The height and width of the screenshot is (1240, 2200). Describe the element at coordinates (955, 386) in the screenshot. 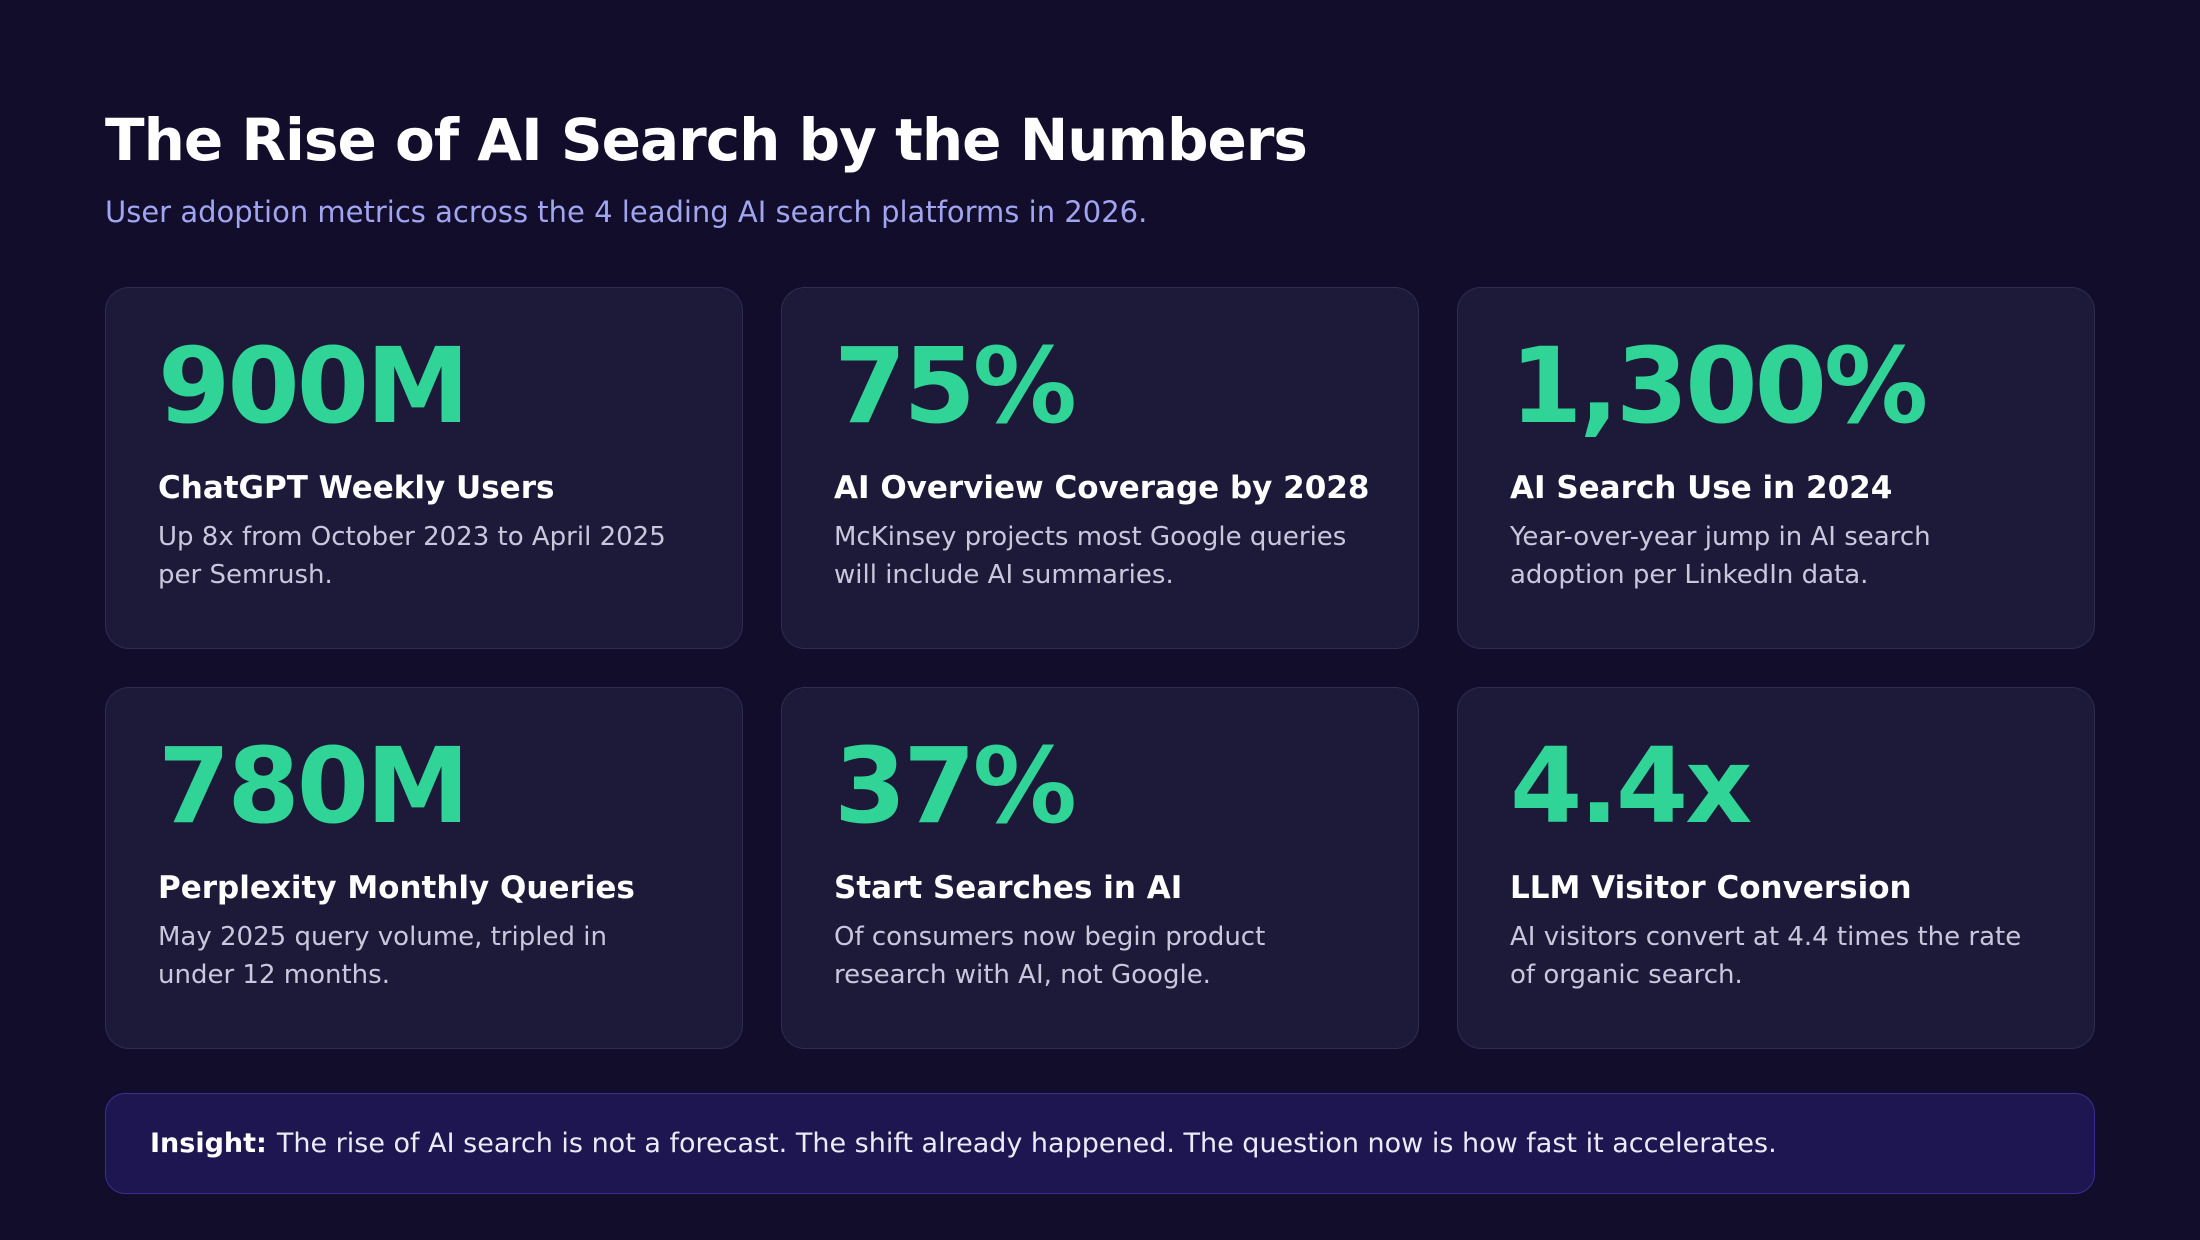

I see `stat-value: 75%` at that location.